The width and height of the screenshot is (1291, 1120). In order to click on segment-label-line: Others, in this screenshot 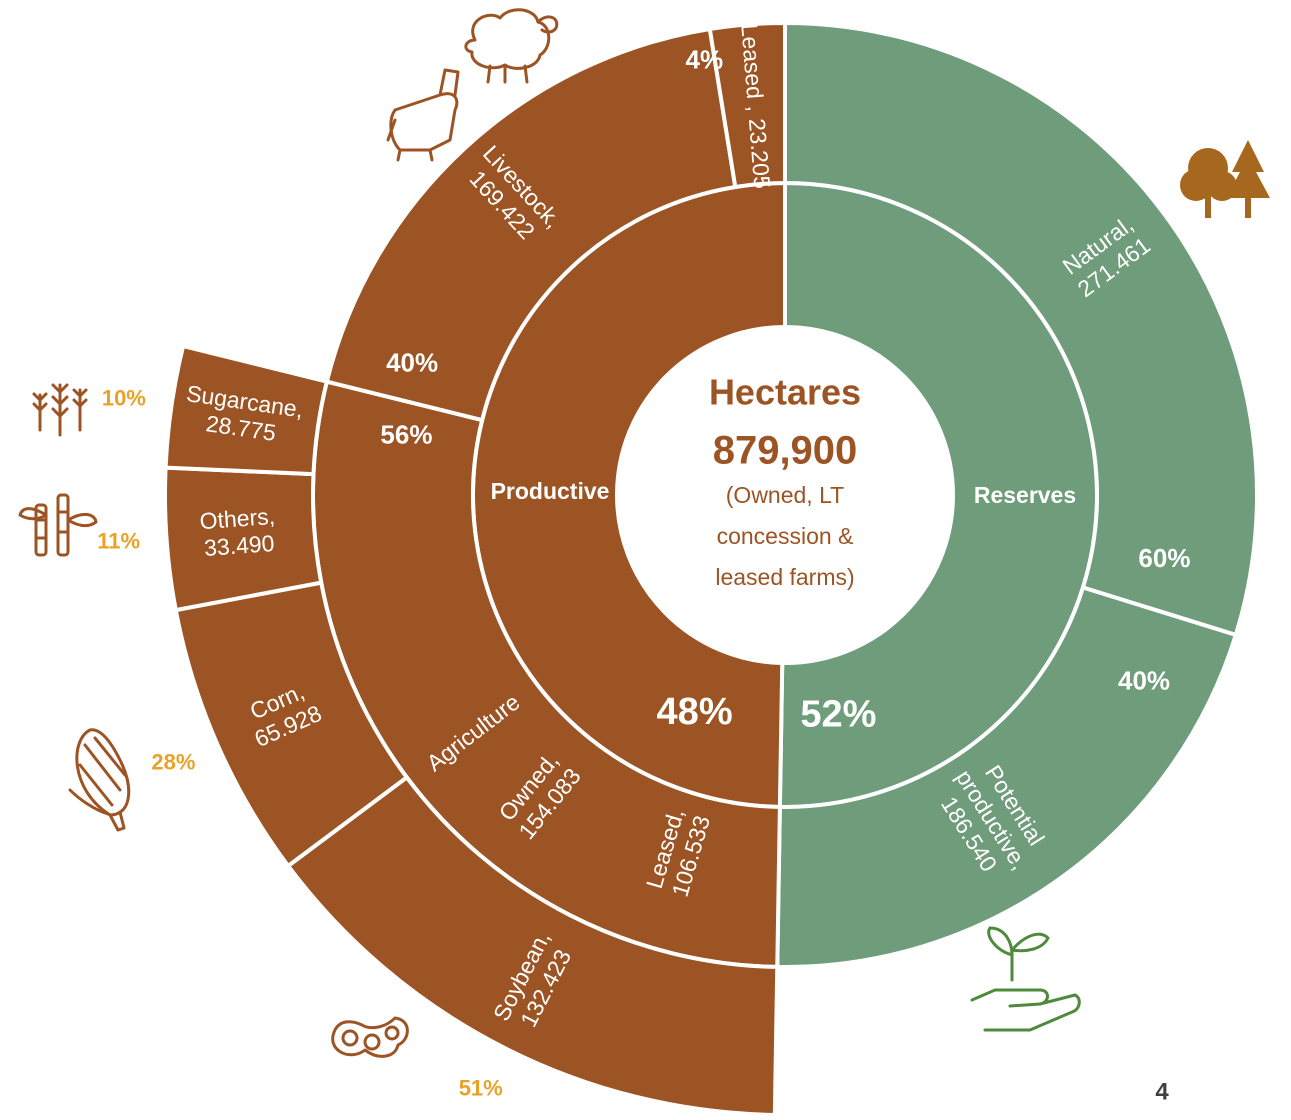, I will do `click(237, 518)`.